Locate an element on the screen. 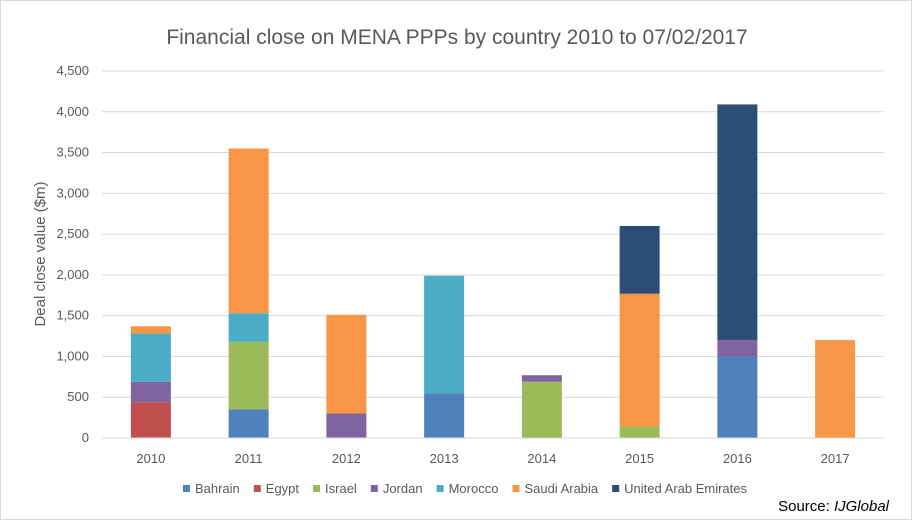  legend-label: United Arab Emirates is located at coordinates (685, 488).